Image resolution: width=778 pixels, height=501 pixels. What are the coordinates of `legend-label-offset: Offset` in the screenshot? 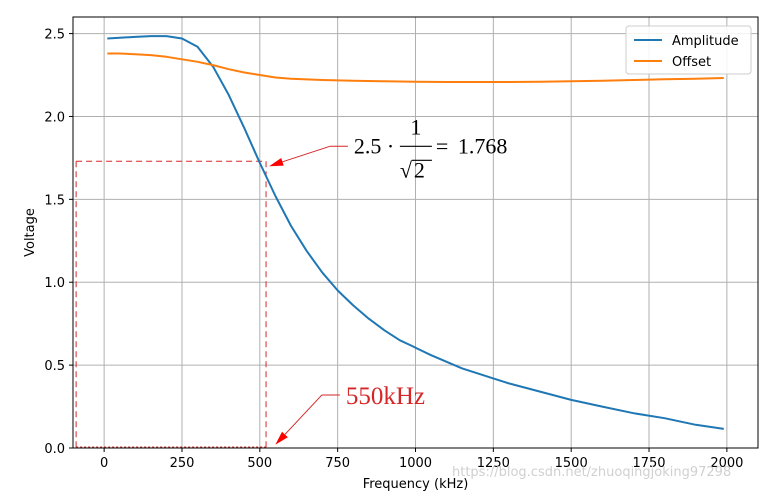 It's located at (691, 62).